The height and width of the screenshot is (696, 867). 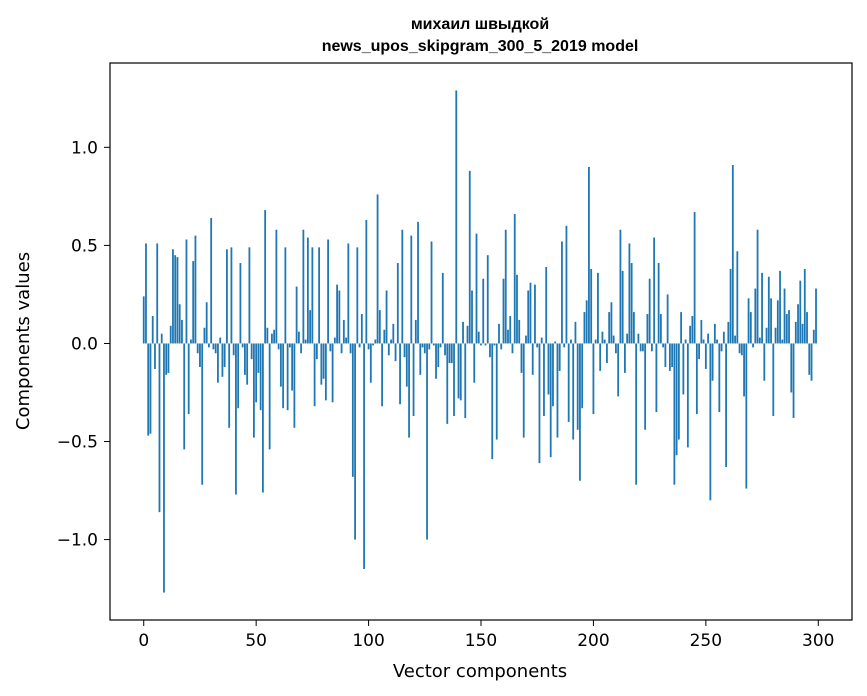 I want to click on x-tick-label: 150, so click(x=481, y=641).